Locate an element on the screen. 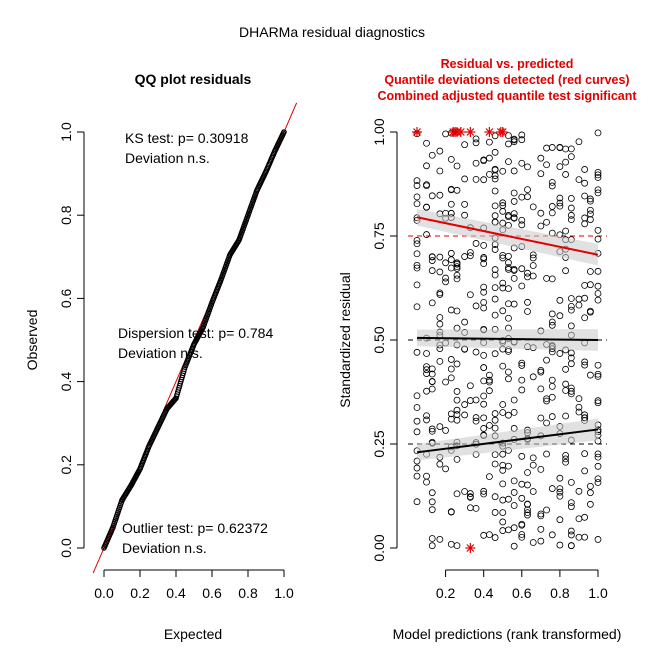 The width and height of the screenshot is (664, 664). figure-title: DHARMa residual diagnostics is located at coordinates (332, 32).